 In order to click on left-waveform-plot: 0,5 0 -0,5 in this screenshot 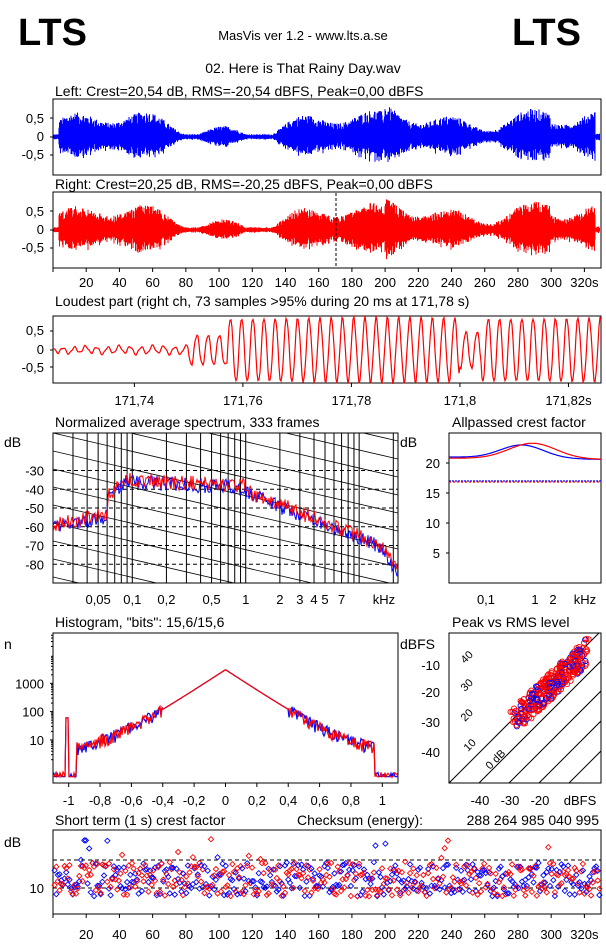, I will do `click(312, 137)`.